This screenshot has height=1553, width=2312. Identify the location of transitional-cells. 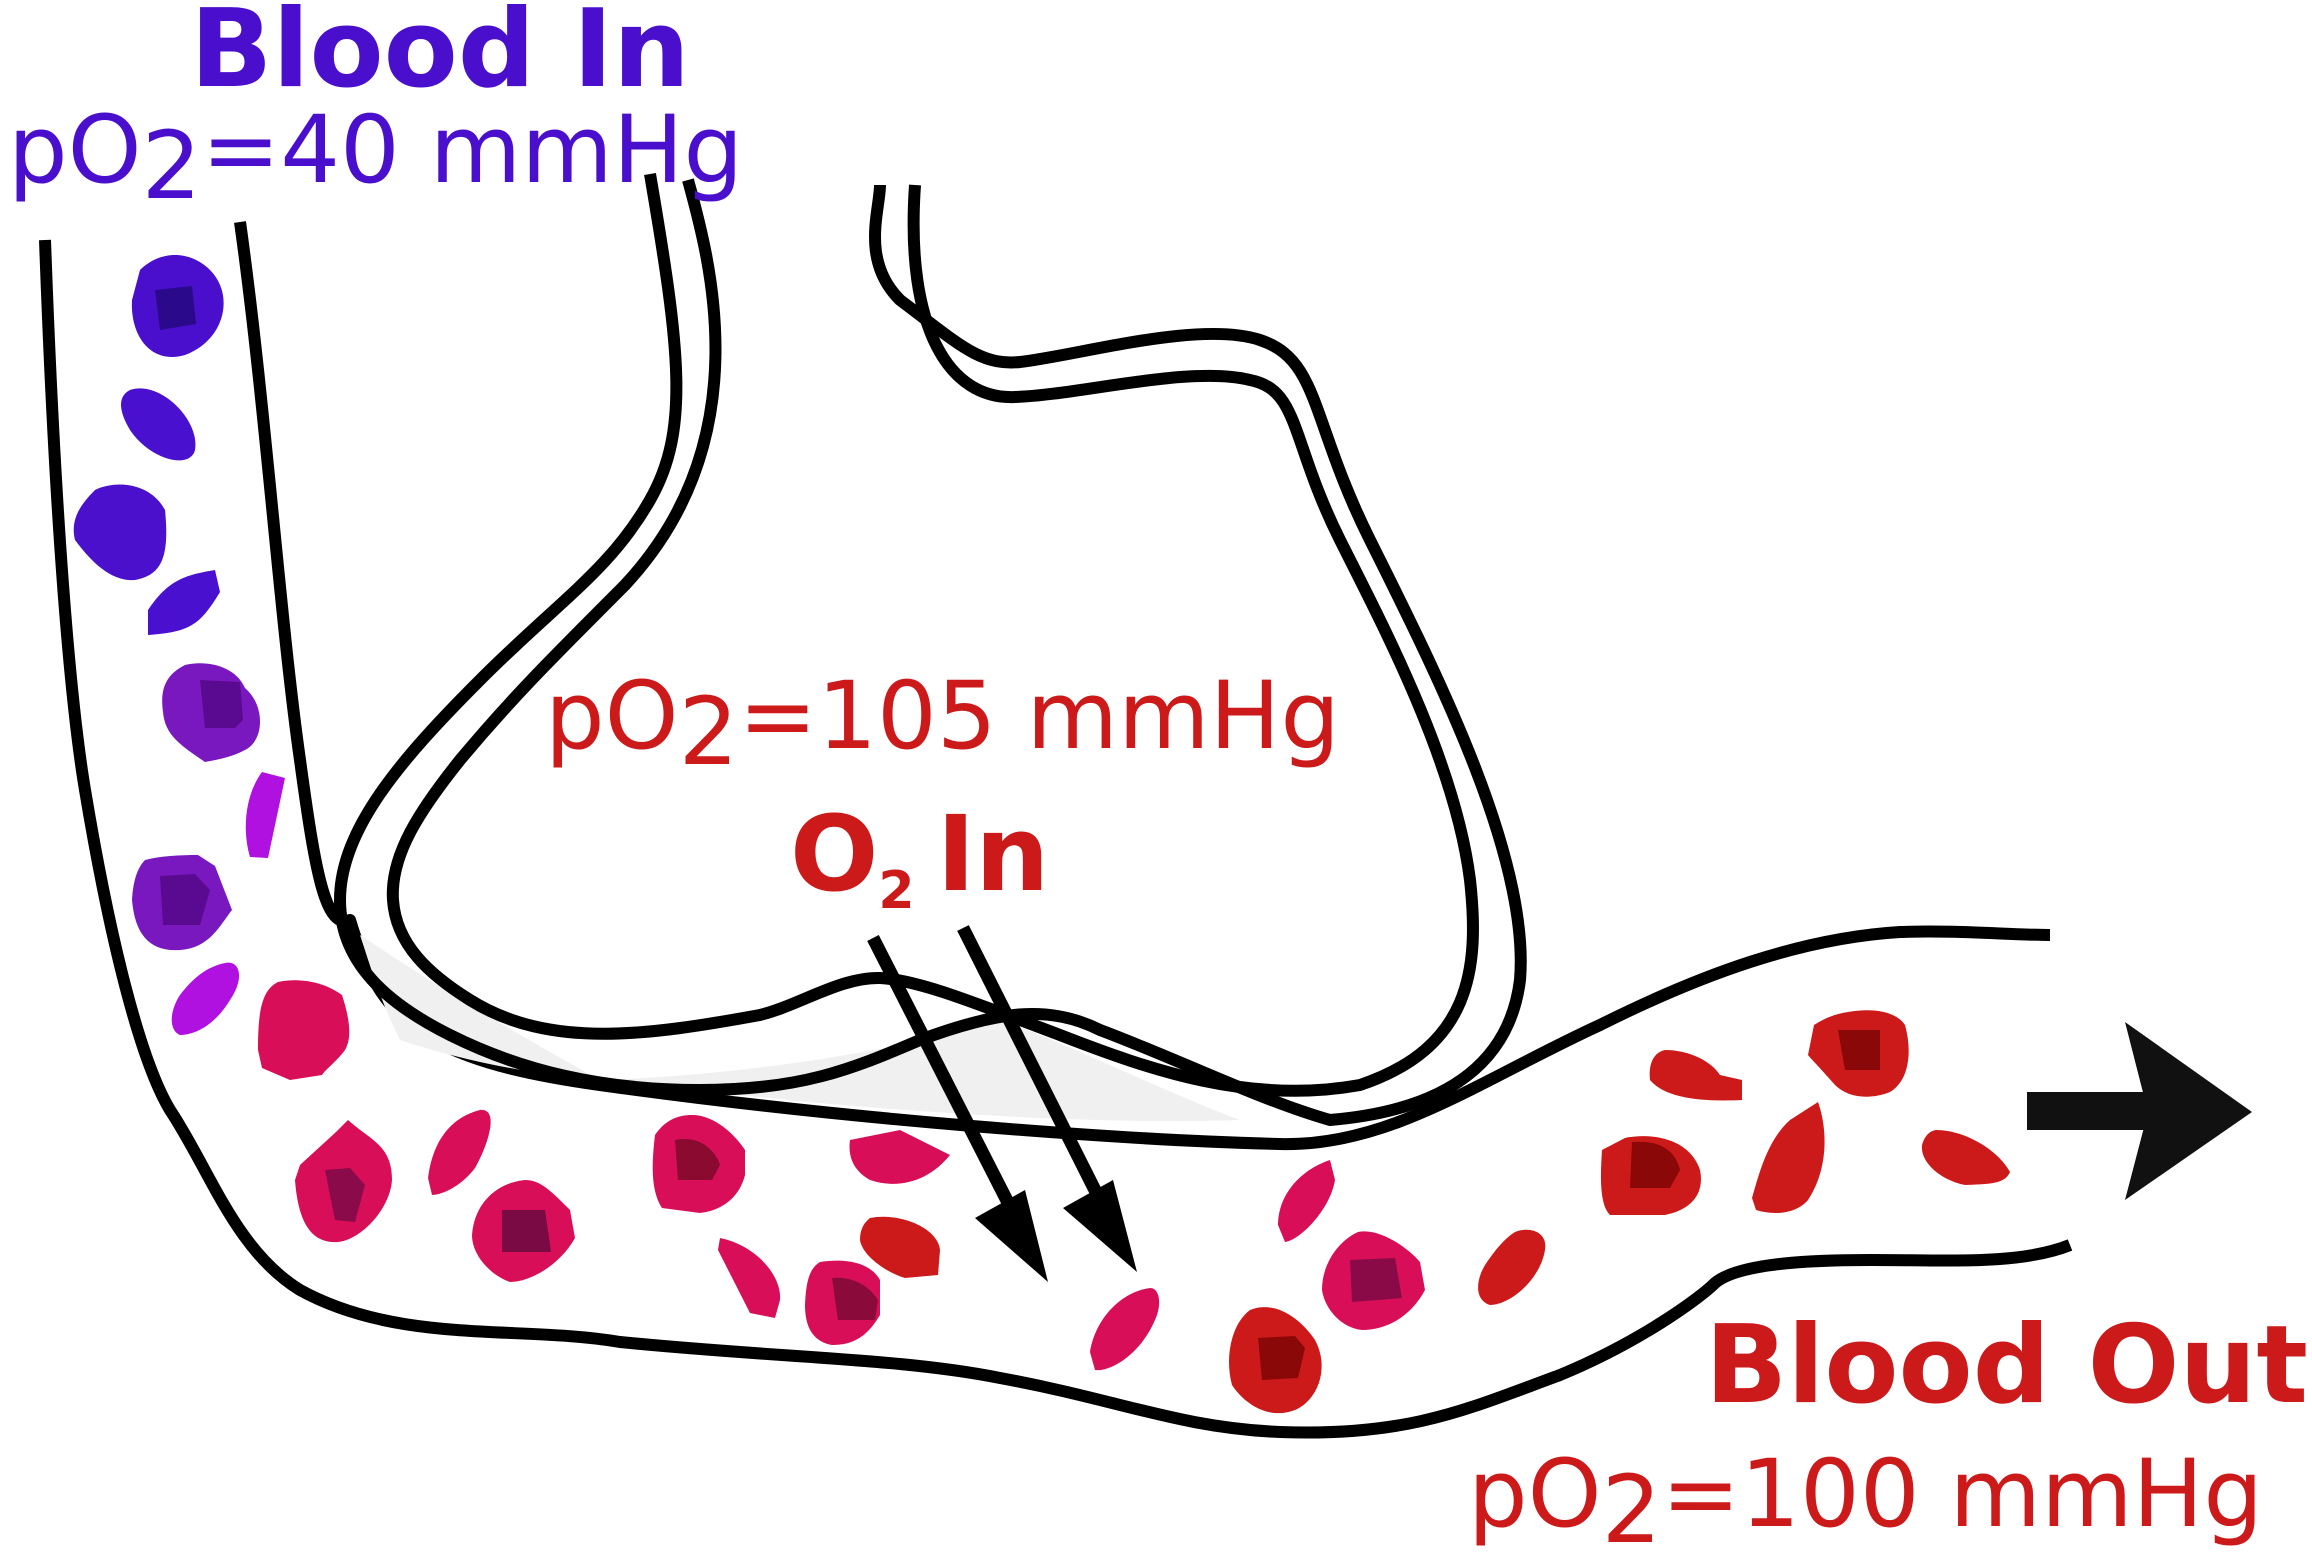
(841, 1175).